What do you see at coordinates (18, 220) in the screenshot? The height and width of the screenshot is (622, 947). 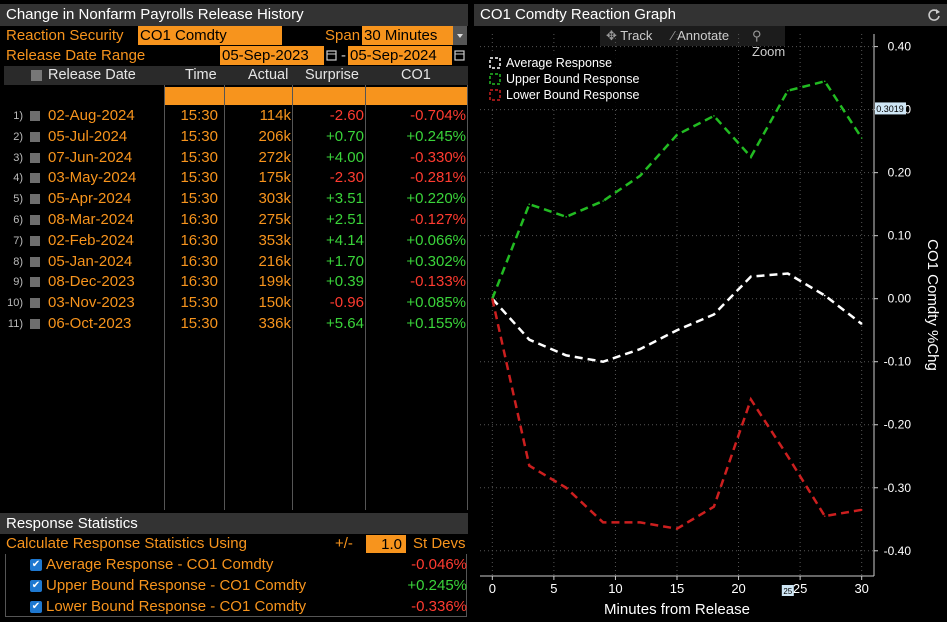 I see `row-index: 6)` at bounding box center [18, 220].